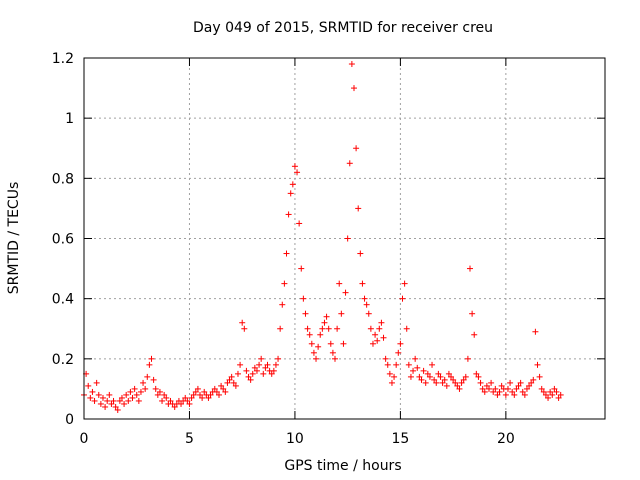 The image size is (640, 480). Describe the element at coordinates (84, 439) in the screenshot. I see `x-tick-label: 0` at that location.